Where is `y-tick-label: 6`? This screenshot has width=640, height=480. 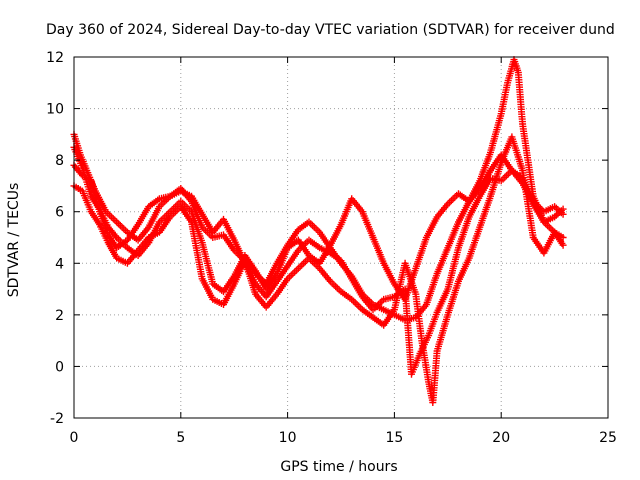
y-tick-label: 6 is located at coordinates (59, 213).